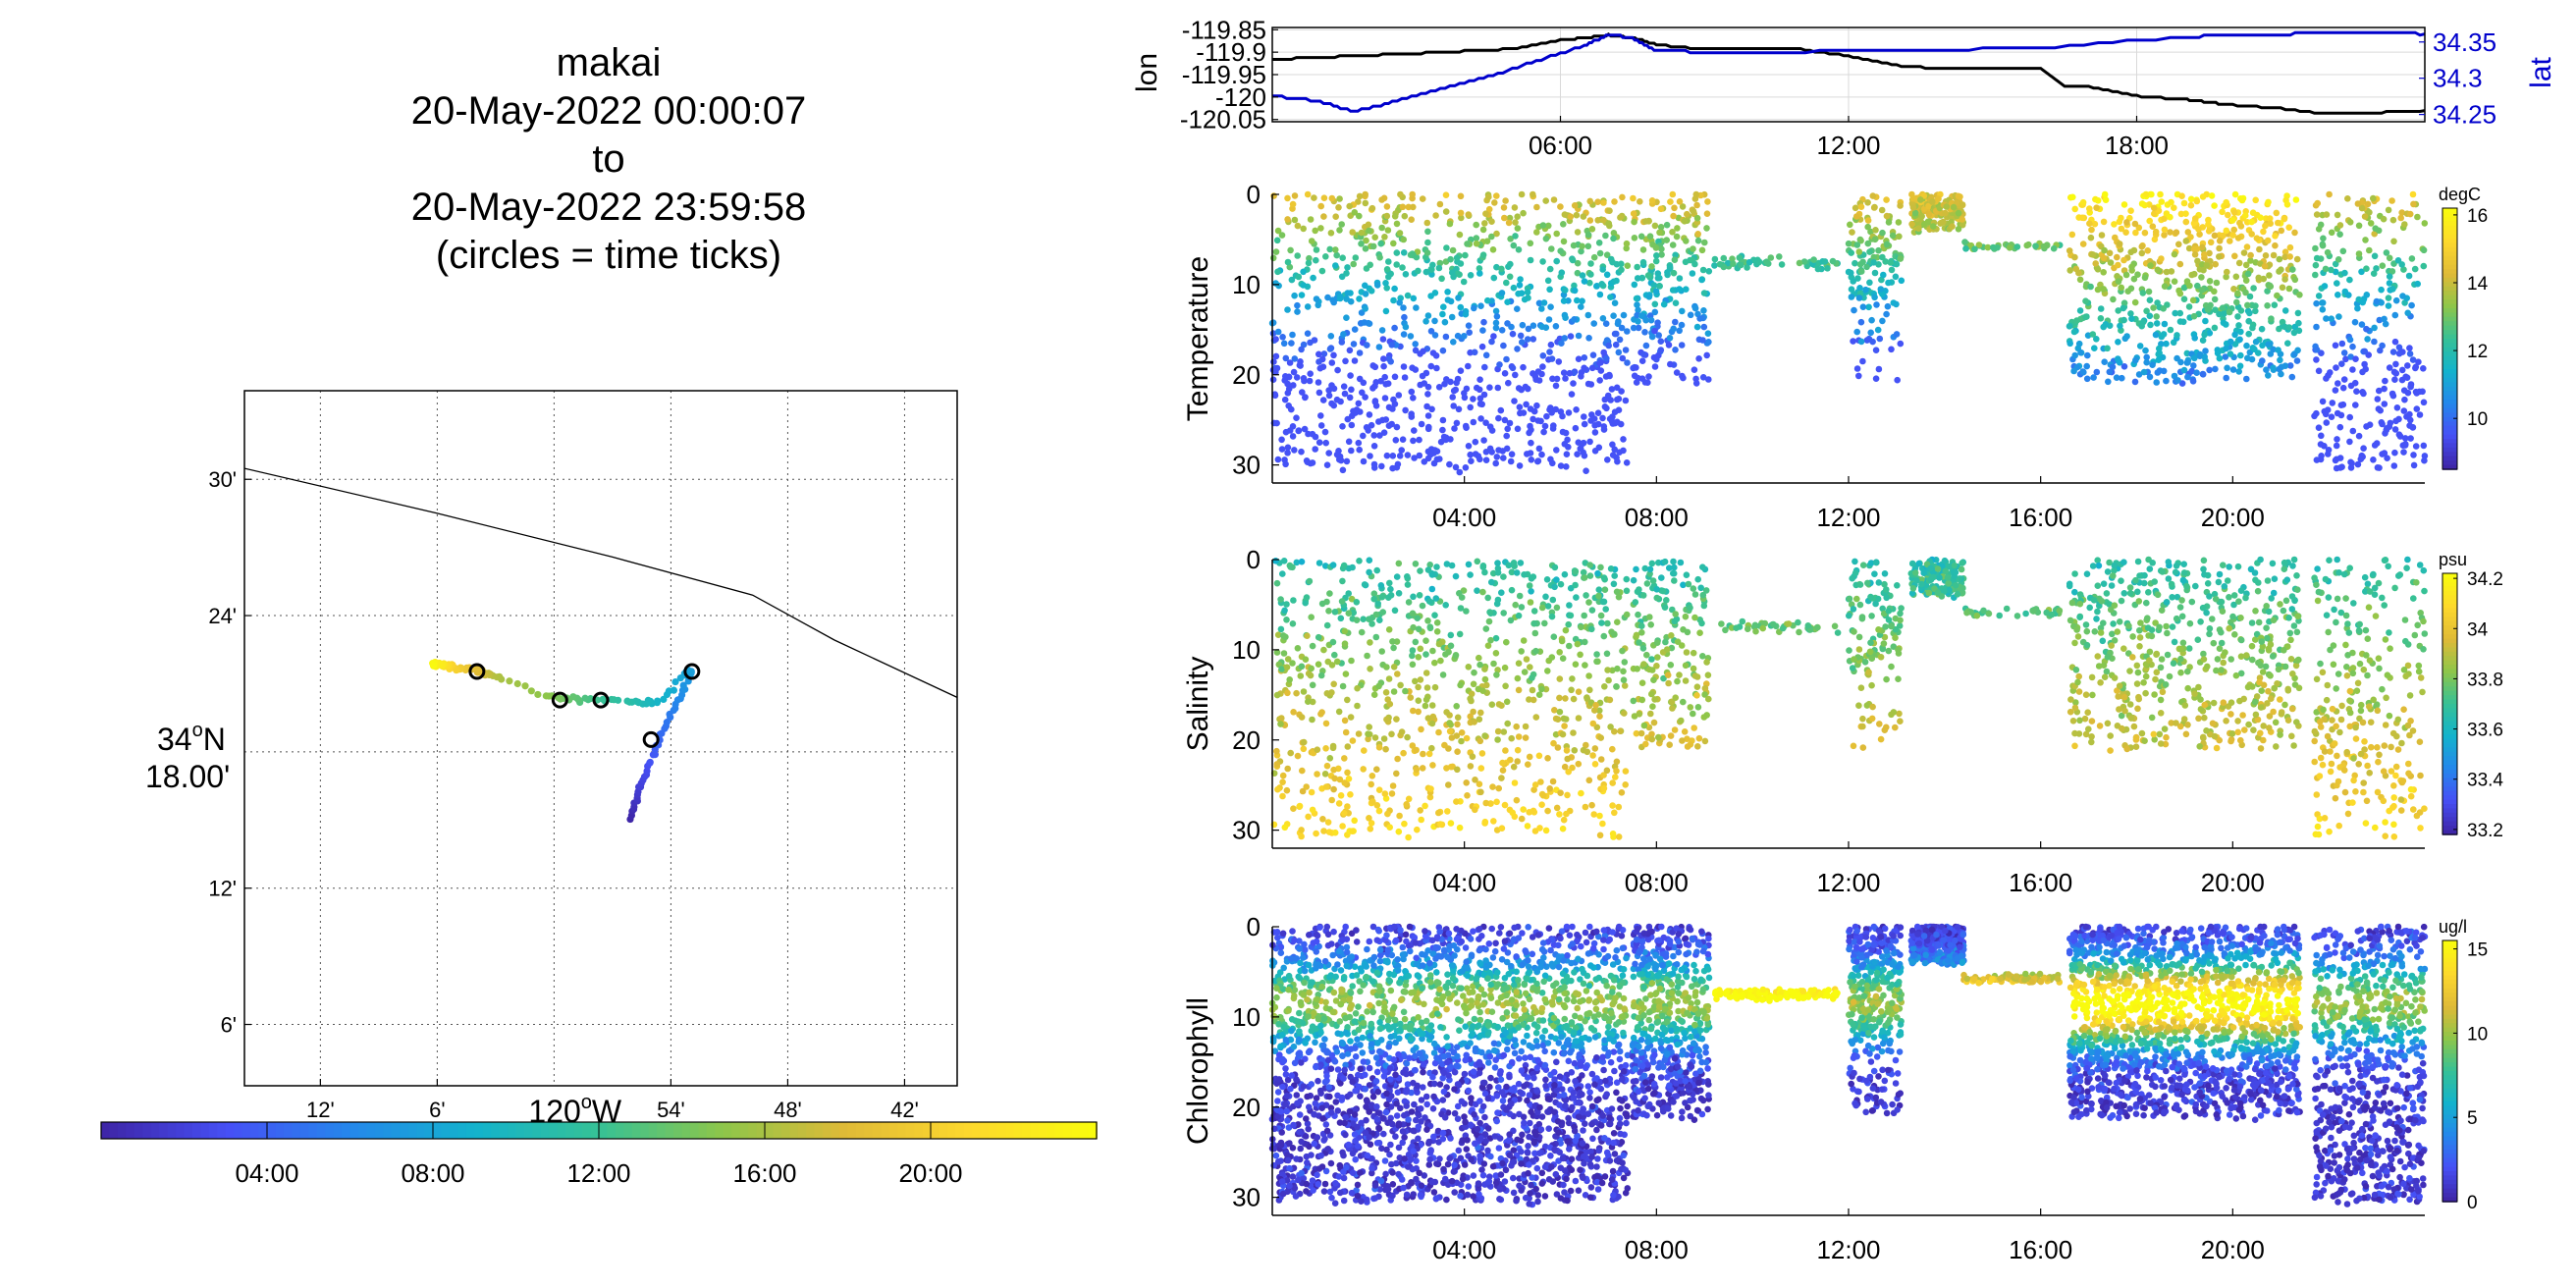 The height and width of the screenshot is (1288, 2576). Describe the element at coordinates (1223, 119) in the screenshot. I see `lonlat-y-left-tick-label: -120.05` at that location.